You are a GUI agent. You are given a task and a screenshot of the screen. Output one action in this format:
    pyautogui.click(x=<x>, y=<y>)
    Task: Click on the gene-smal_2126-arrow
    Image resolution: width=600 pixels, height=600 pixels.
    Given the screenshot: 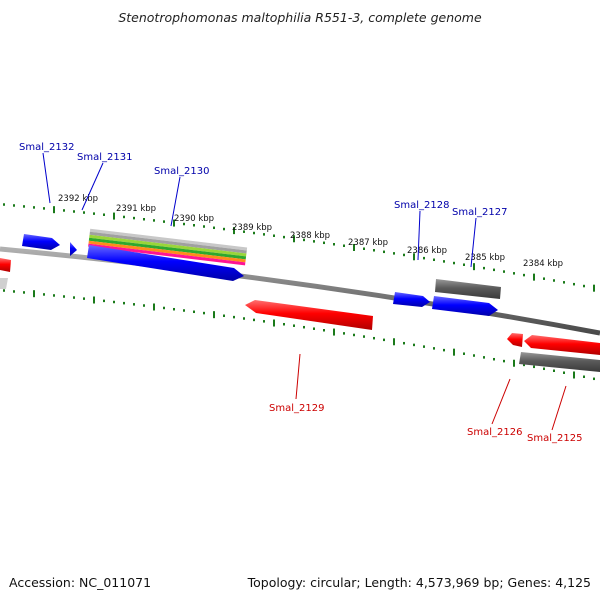 What is the action you would take?
    pyautogui.click(x=515, y=340)
    